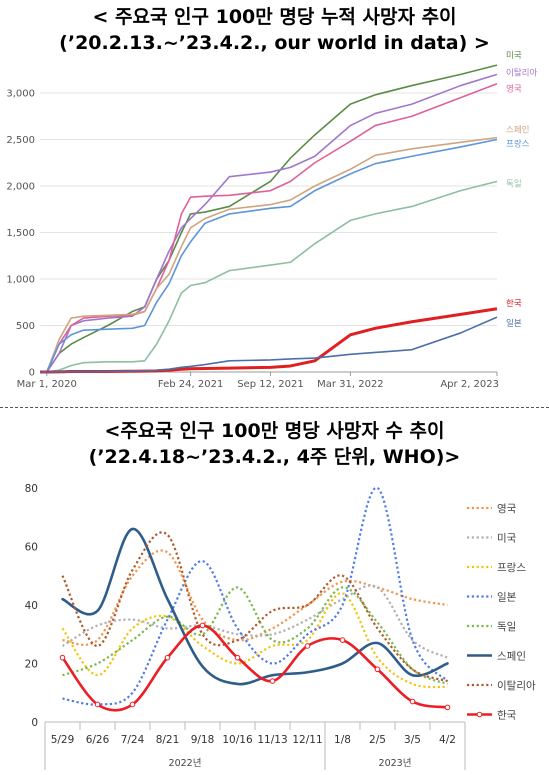  I want to click on legend-entry: 독일, so click(491, 626).